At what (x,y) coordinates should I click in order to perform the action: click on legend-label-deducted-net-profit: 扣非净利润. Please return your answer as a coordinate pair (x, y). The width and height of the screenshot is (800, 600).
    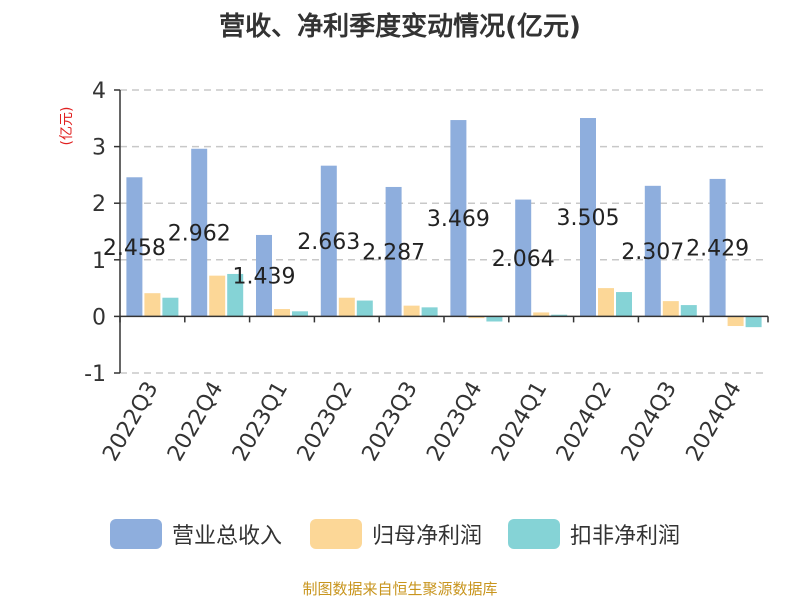
    Looking at the image, I should click on (625, 536).